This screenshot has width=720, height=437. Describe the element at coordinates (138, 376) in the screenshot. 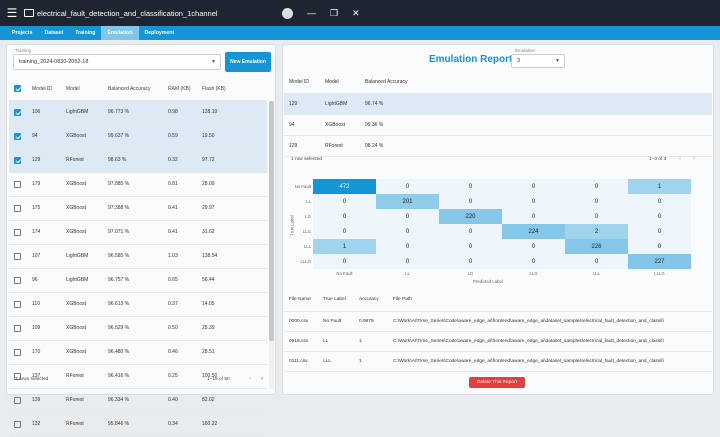

I see `table-row: 137 RForest 96.416 % 0.25 100.50` at that location.